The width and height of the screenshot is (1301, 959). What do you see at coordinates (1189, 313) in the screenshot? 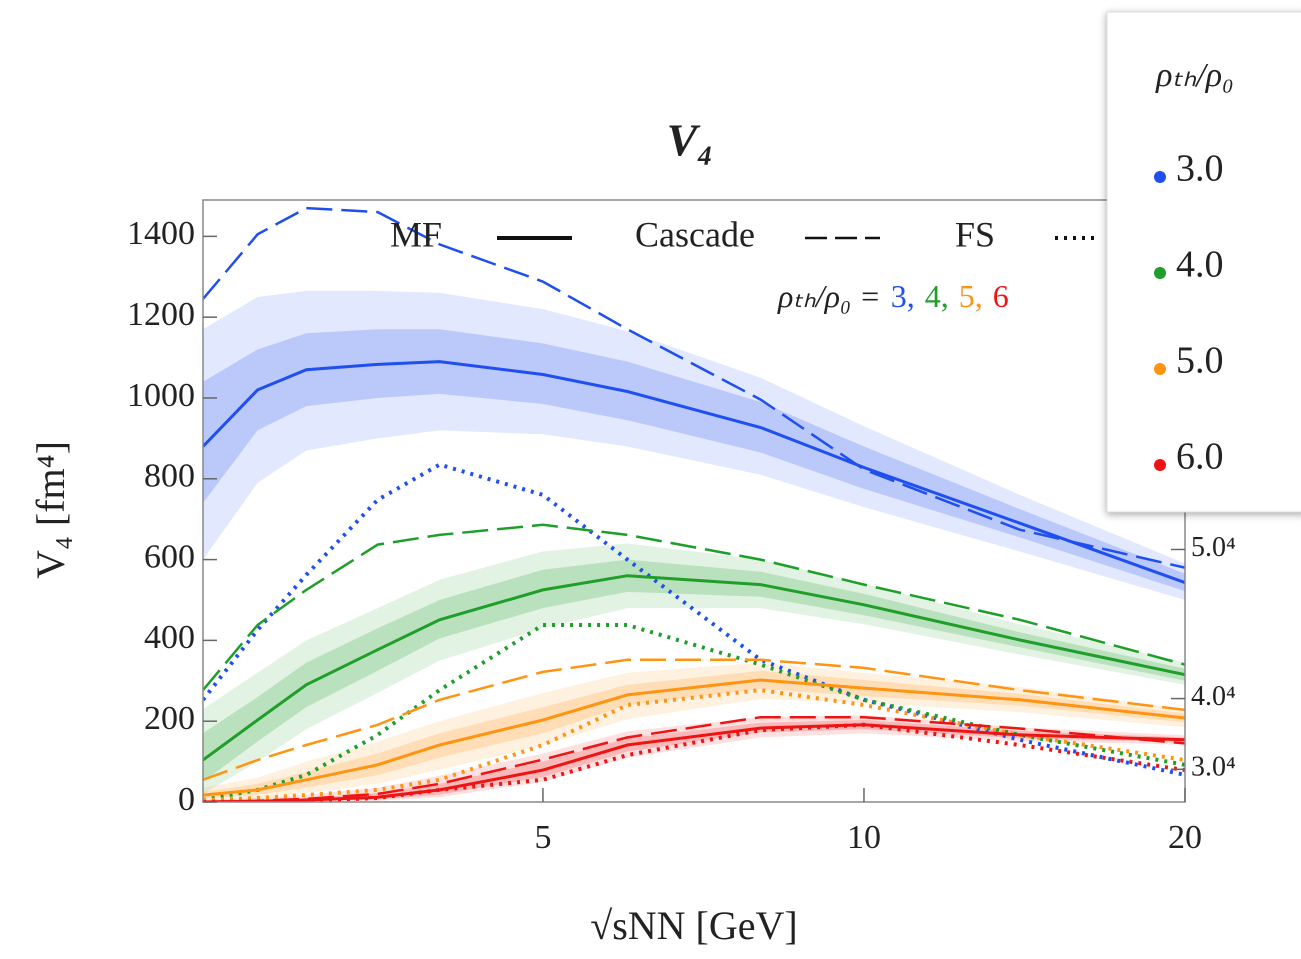
I see `legend-entries: 3.0 4.0 5.0 6.0` at bounding box center [1189, 313].